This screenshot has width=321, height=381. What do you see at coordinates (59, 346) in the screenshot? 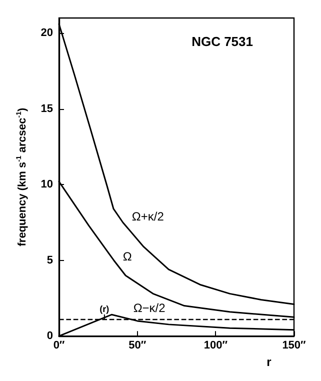
I see `x-tick-label: 0″` at bounding box center [59, 346].